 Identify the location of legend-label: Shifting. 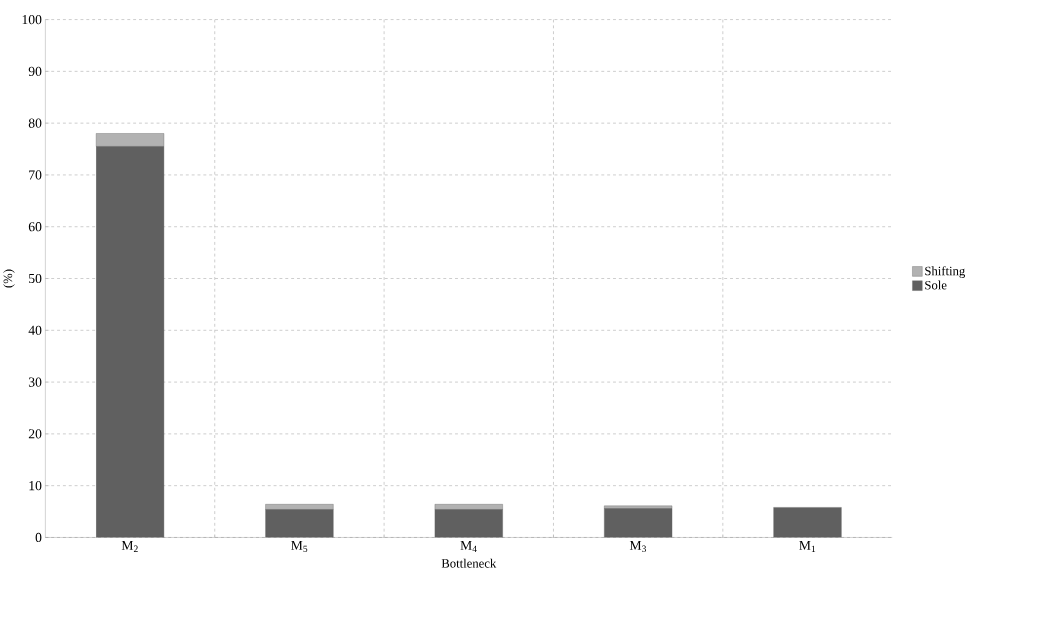
(945, 272).